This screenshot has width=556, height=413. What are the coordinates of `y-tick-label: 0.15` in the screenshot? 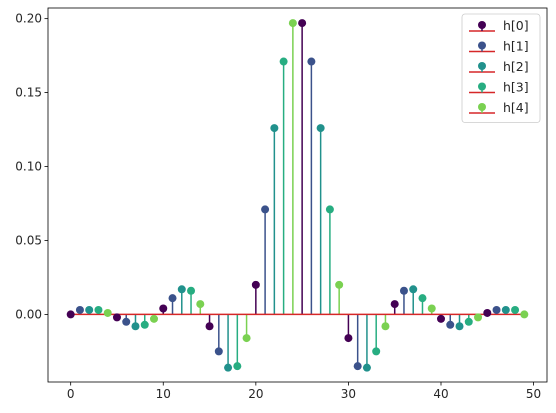 It's located at (28, 93).